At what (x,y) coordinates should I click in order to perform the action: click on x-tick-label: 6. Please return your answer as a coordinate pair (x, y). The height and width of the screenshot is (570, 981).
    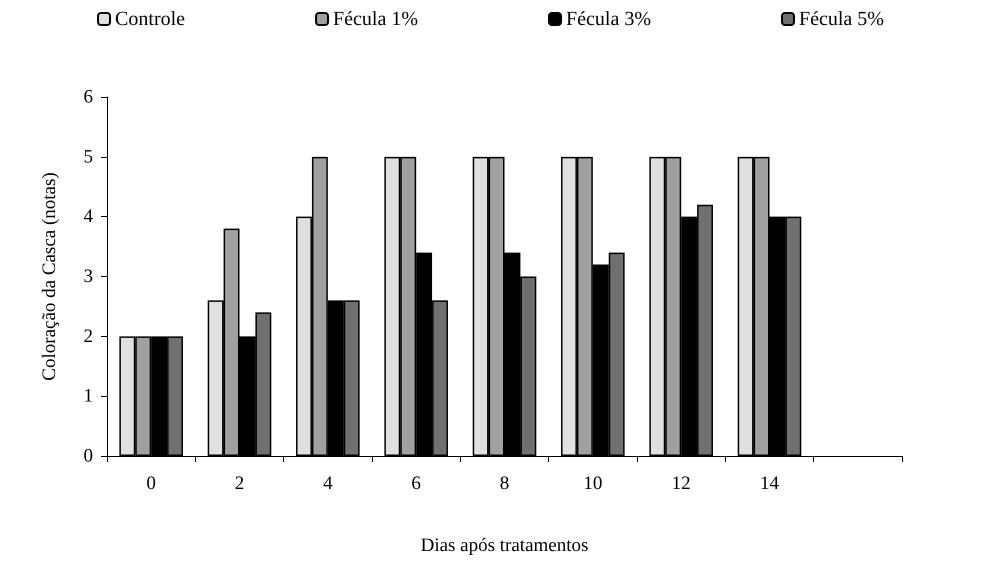
    Looking at the image, I should click on (416, 483).